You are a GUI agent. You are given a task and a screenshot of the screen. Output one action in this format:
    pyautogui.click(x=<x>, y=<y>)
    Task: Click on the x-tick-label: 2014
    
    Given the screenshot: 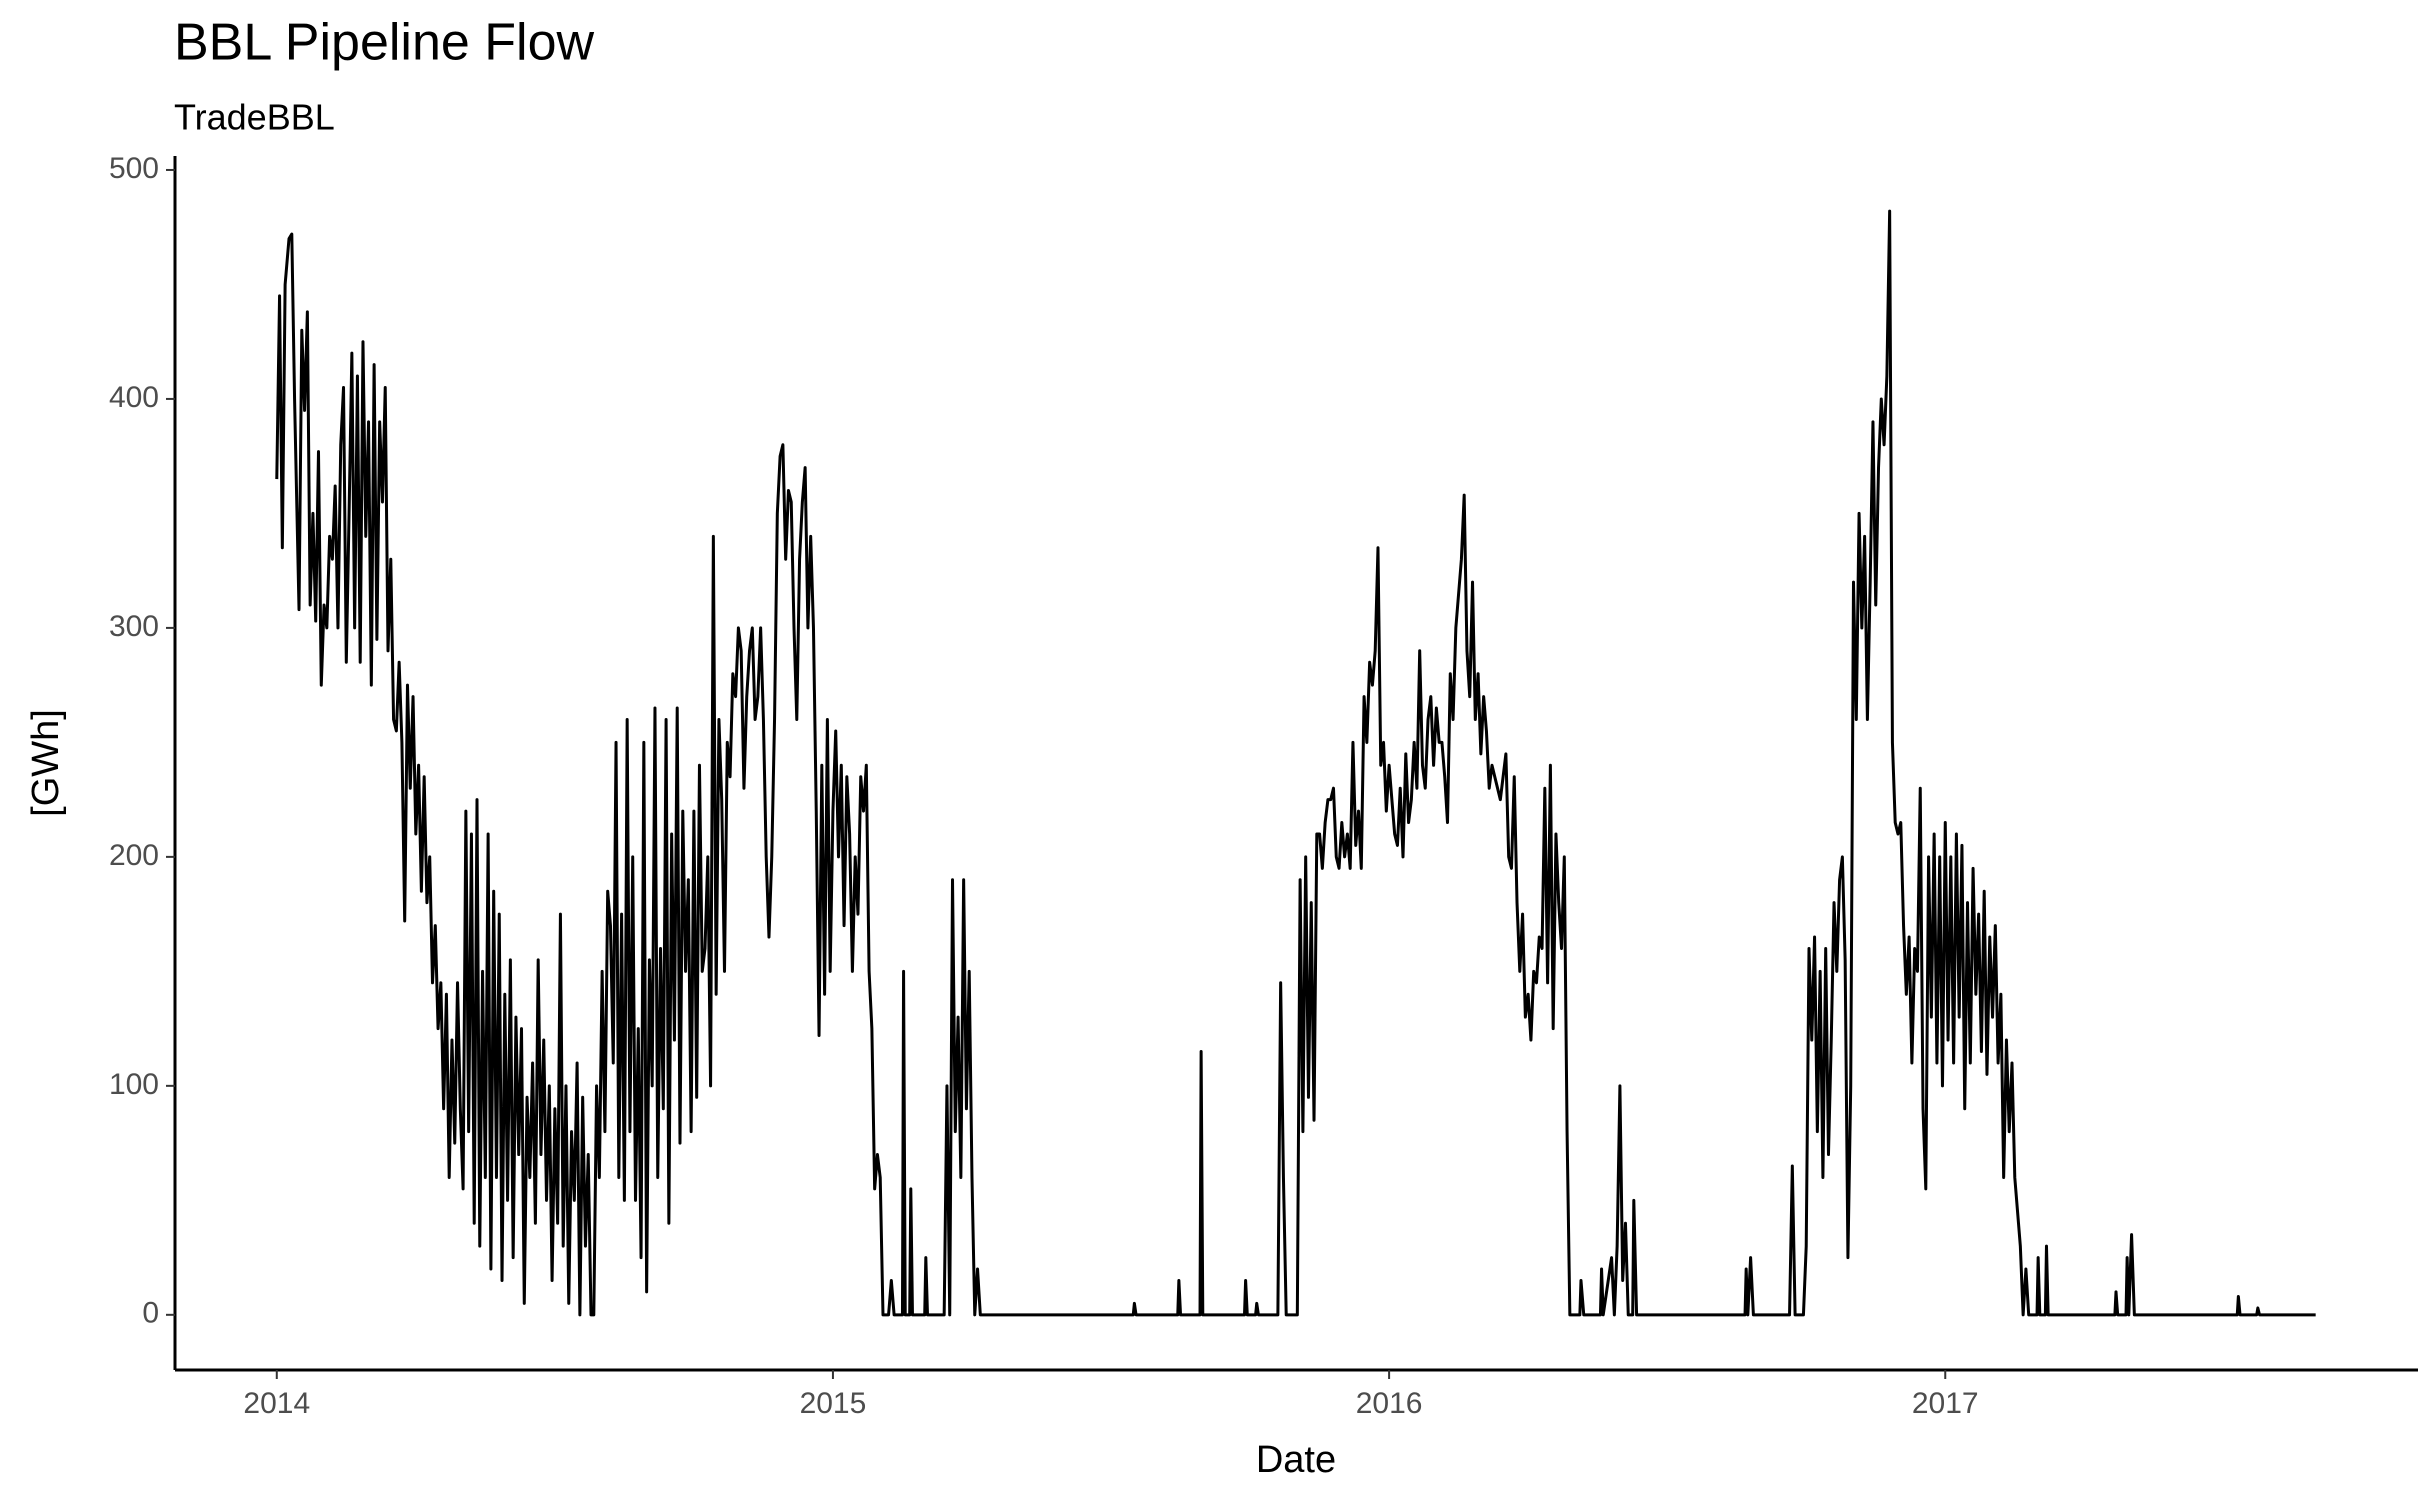 What is the action you would take?
    pyautogui.click(x=276, y=1403)
    